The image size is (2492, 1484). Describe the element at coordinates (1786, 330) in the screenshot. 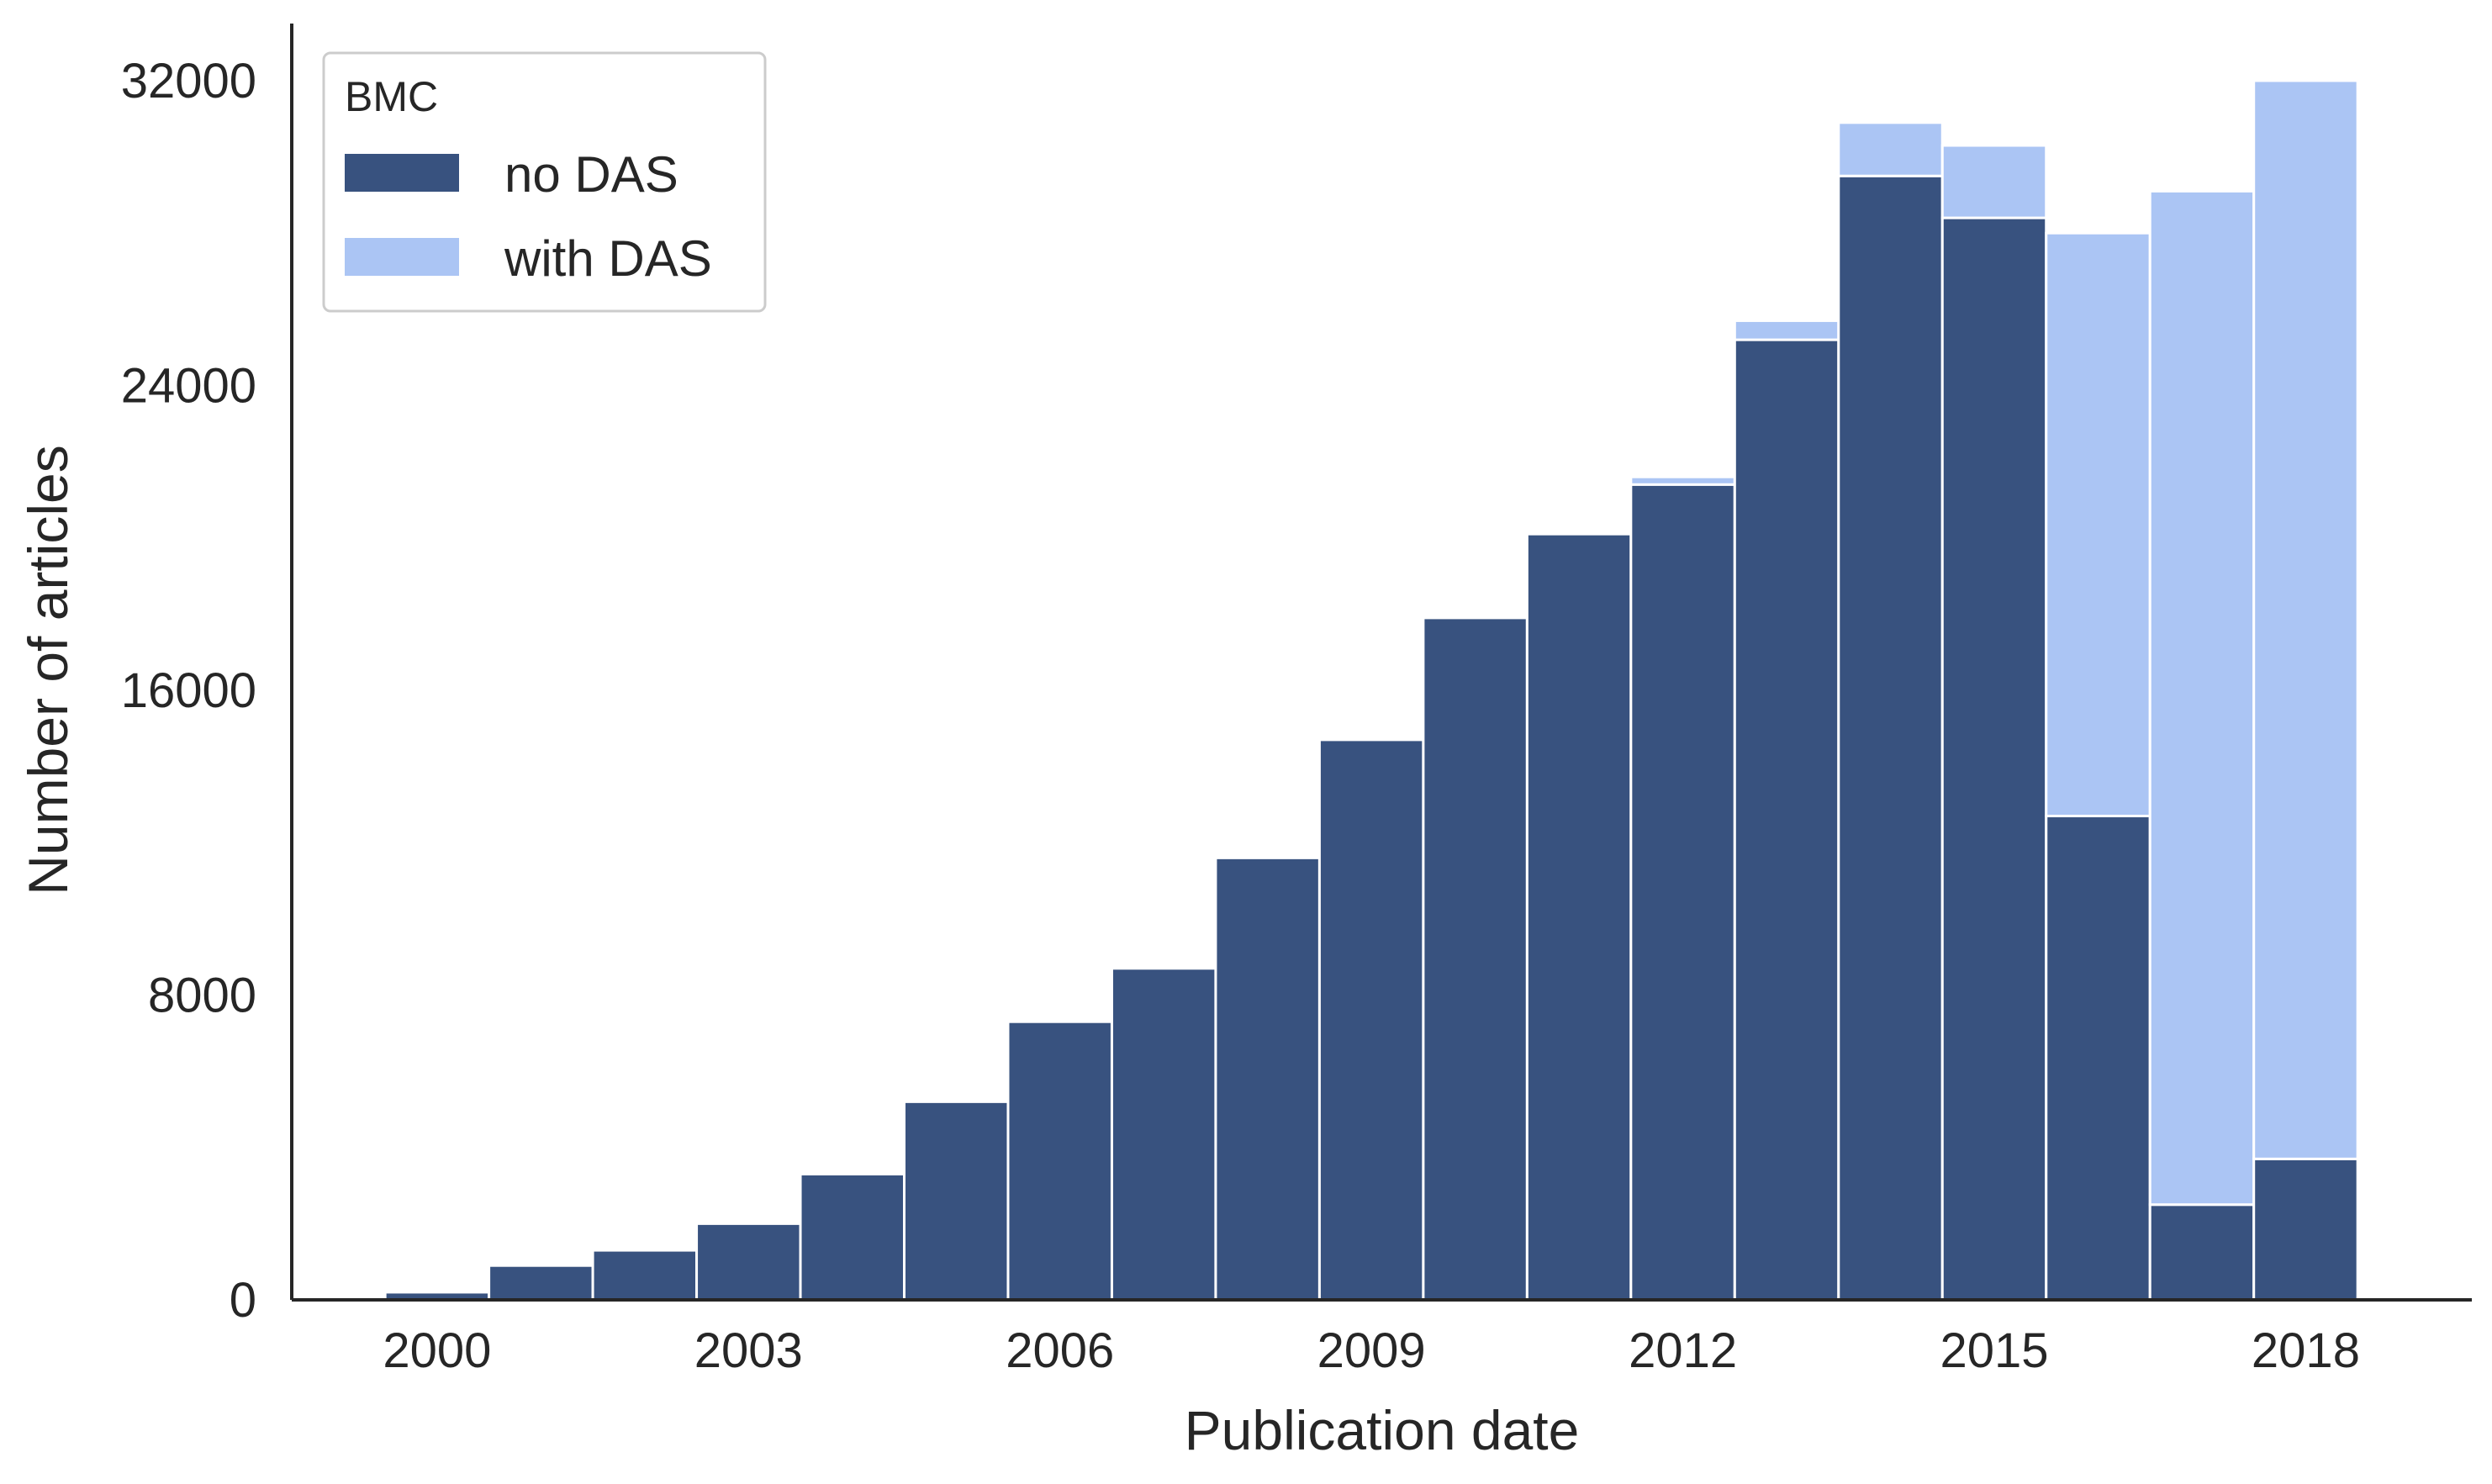

I see `bar-with-das-2013` at that location.